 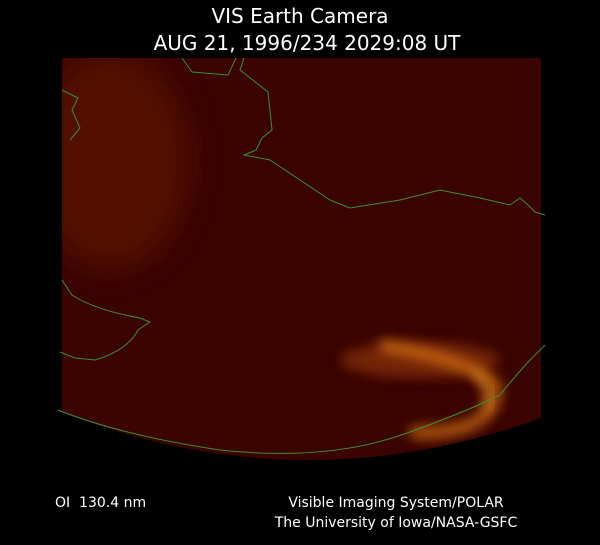 What do you see at coordinates (482, 390) in the screenshot?
I see `aurora-bright` at bounding box center [482, 390].